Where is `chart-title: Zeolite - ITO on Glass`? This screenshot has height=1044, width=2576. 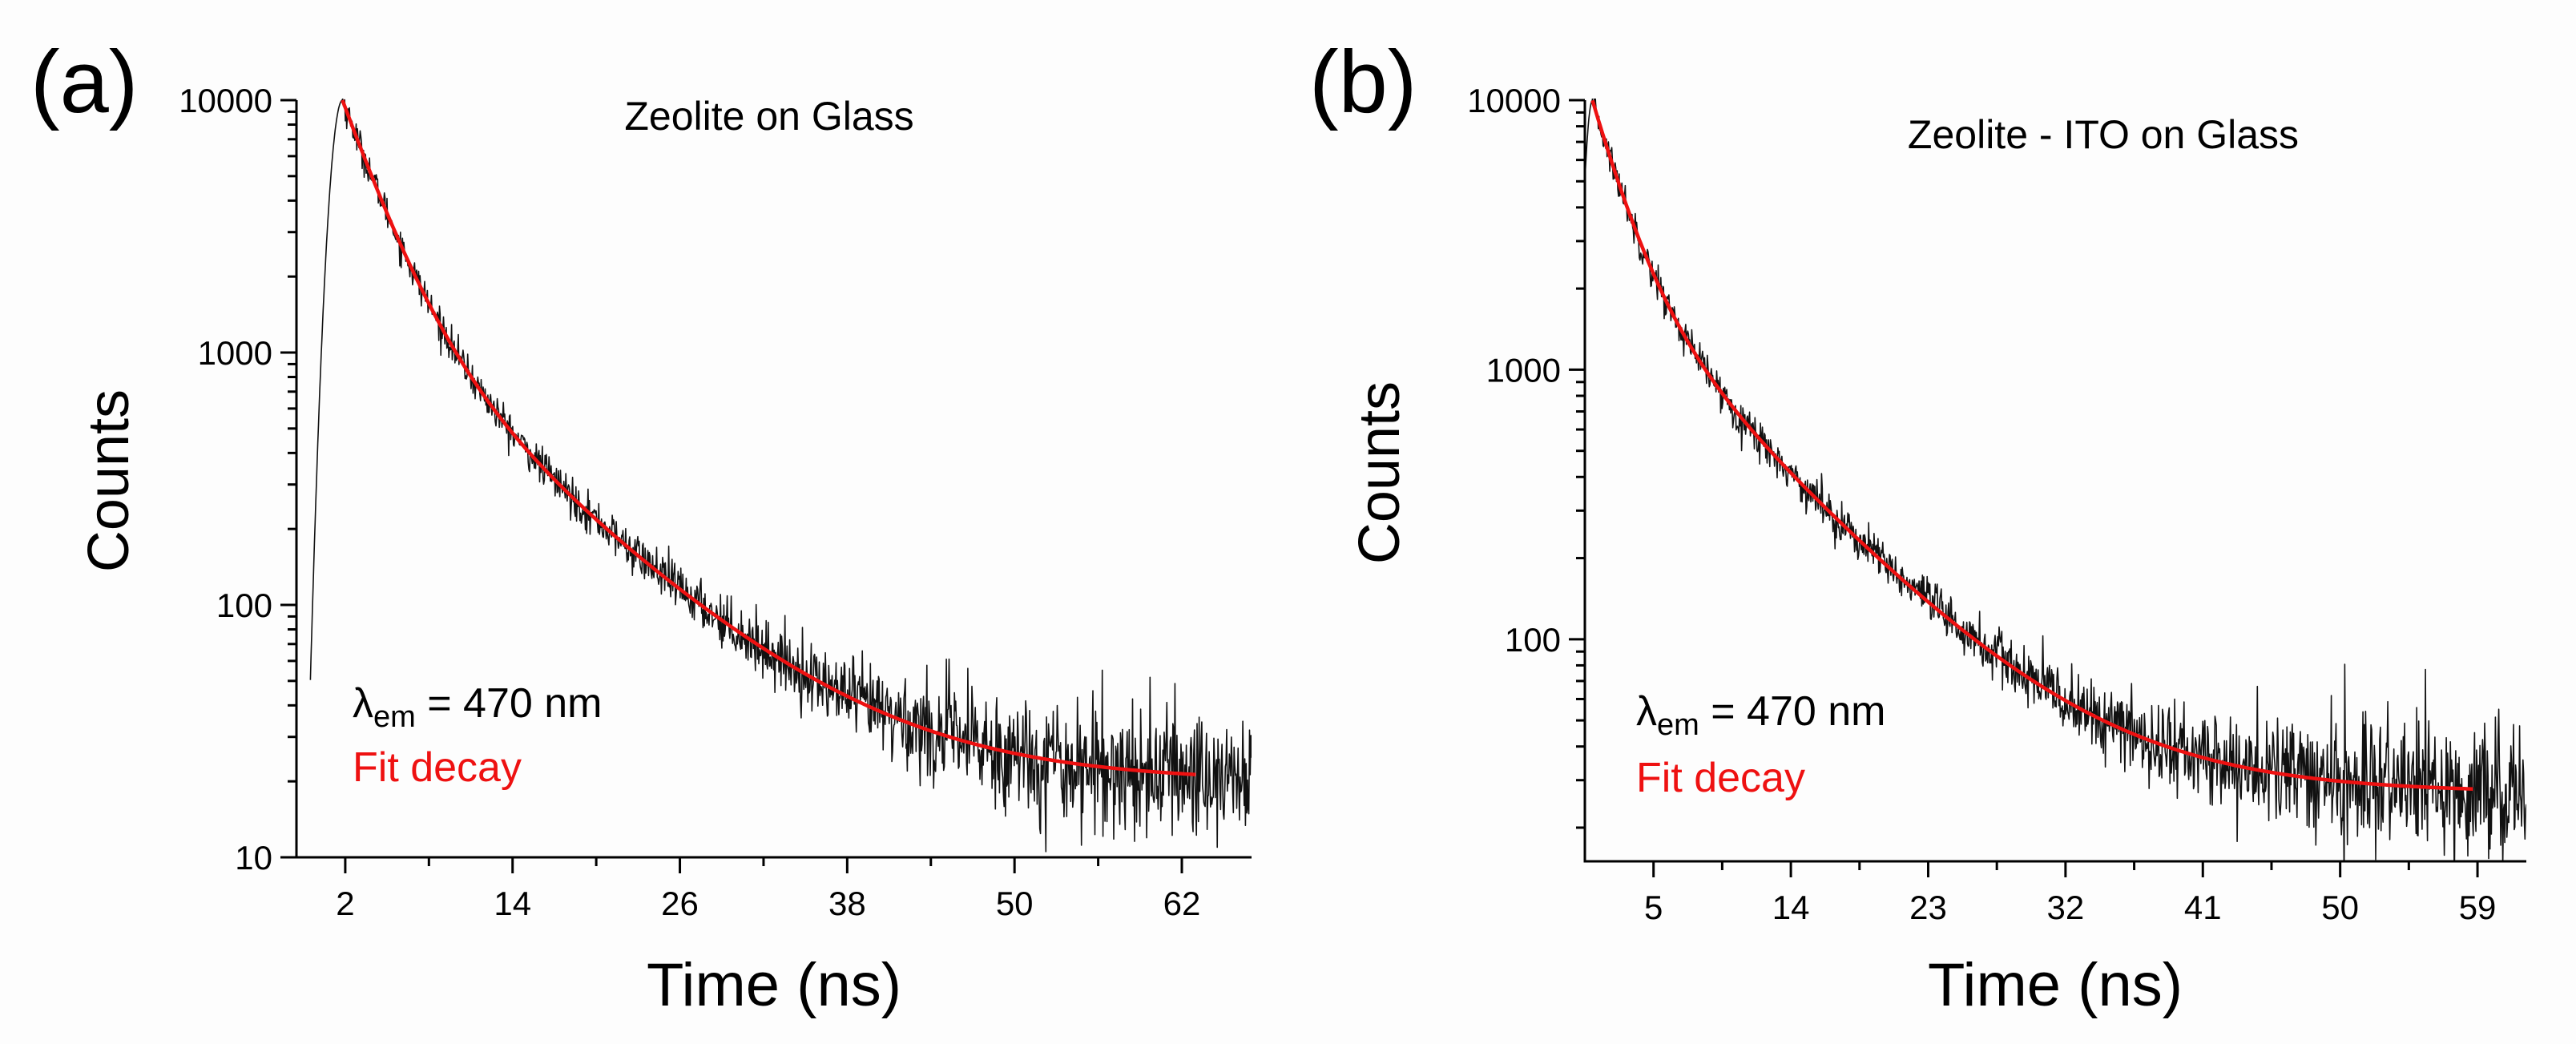 chart-title: Zeolite - ITO on Glass is located at coordinates (2103, 134).